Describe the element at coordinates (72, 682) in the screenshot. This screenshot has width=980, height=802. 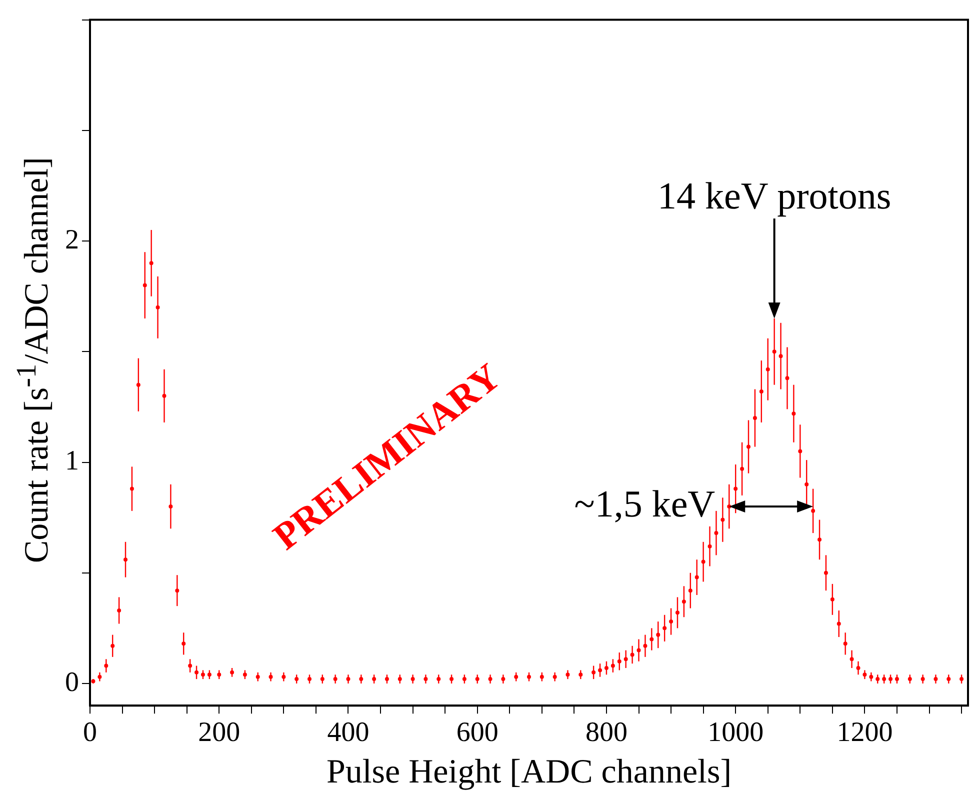
I see `y-tick-label: 0` at that location.